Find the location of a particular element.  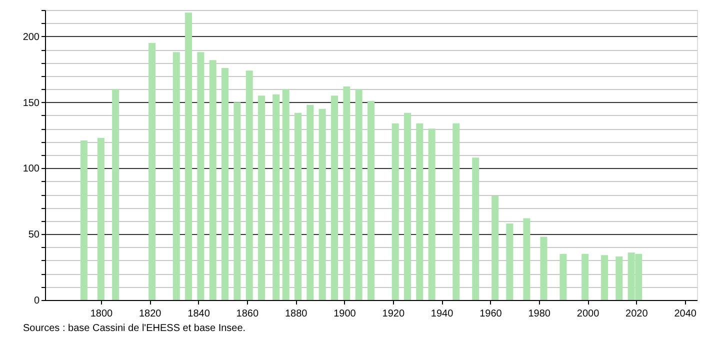

x-tick-label: 1940 is located at coordinates (442, 314).